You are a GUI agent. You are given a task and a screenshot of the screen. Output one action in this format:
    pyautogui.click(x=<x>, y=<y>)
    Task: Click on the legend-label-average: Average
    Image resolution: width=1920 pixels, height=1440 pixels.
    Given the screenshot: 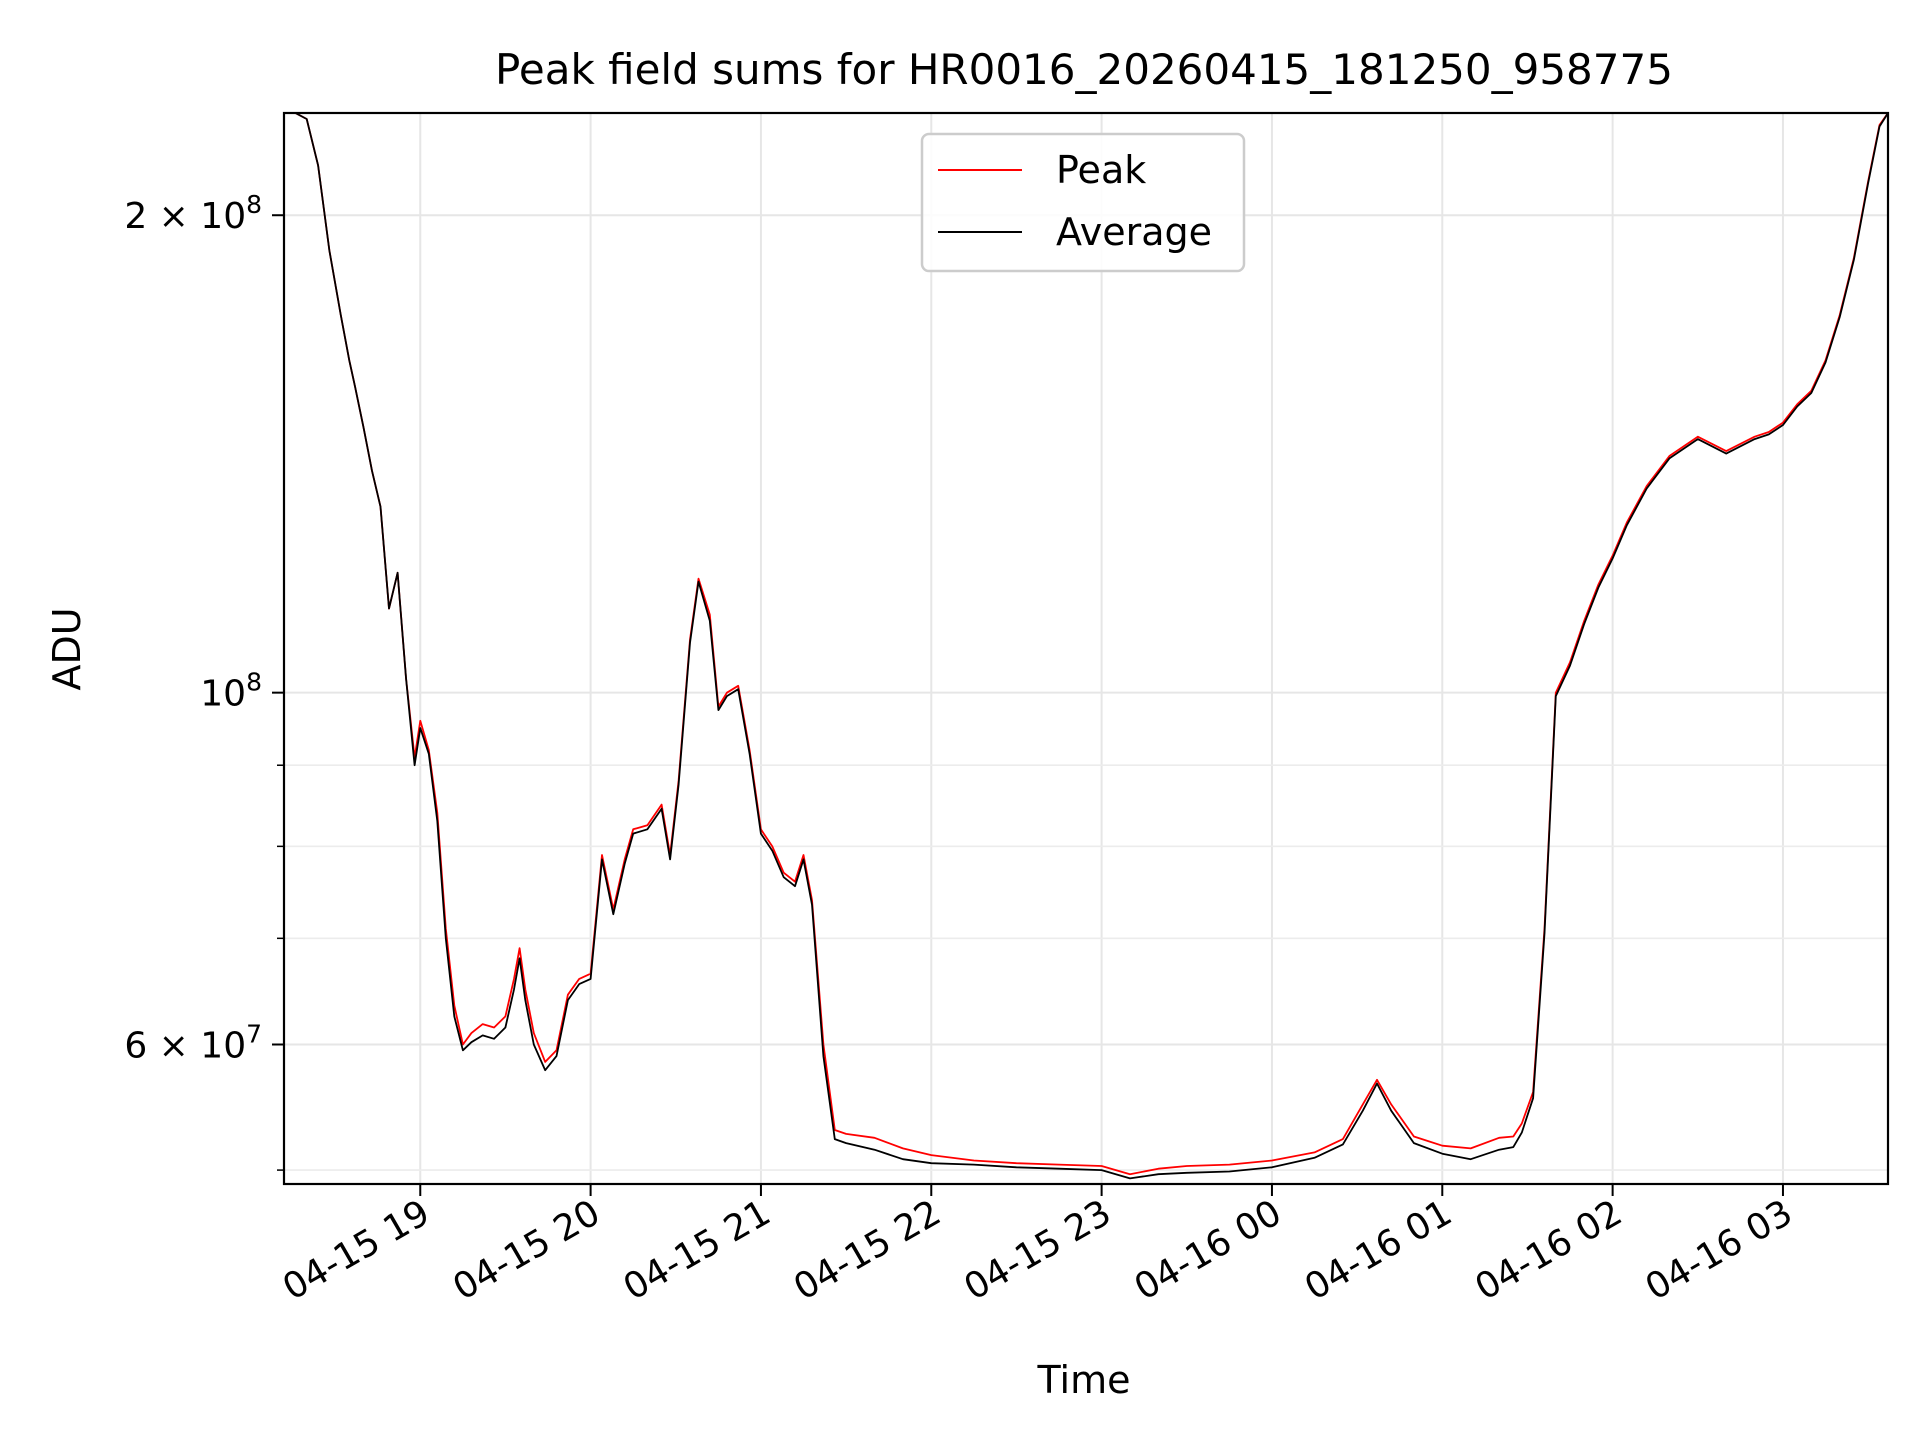 What is the action you would take?
    pyautogui.click(x=1134, y=232)
    